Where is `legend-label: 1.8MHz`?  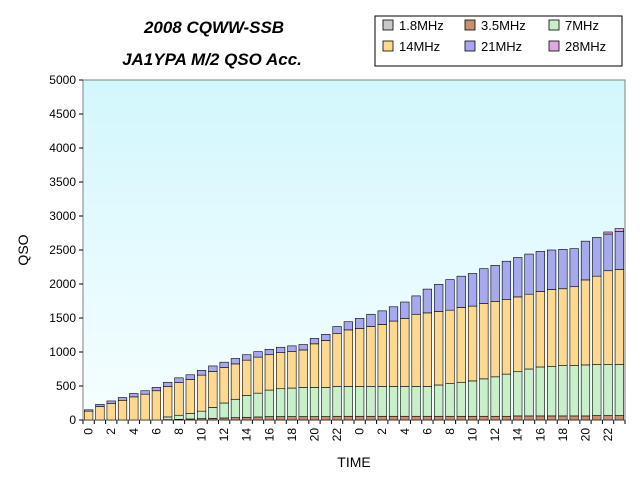 legend-label: 1.8MHz is located at coordinates (421, 25).